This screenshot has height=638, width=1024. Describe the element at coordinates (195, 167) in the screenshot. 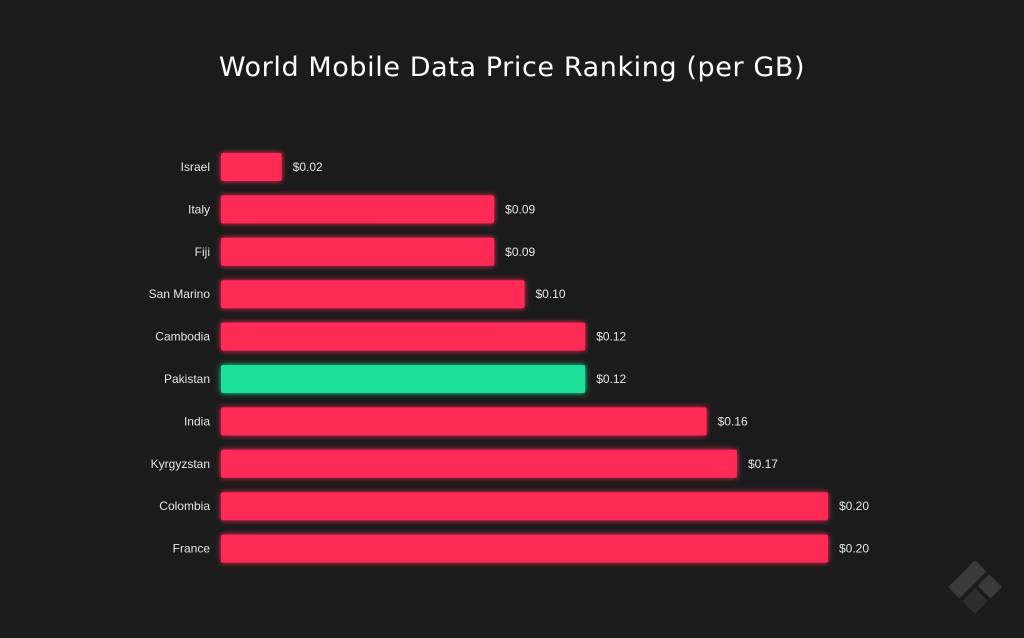

I see `category-label: Israel` at that location.